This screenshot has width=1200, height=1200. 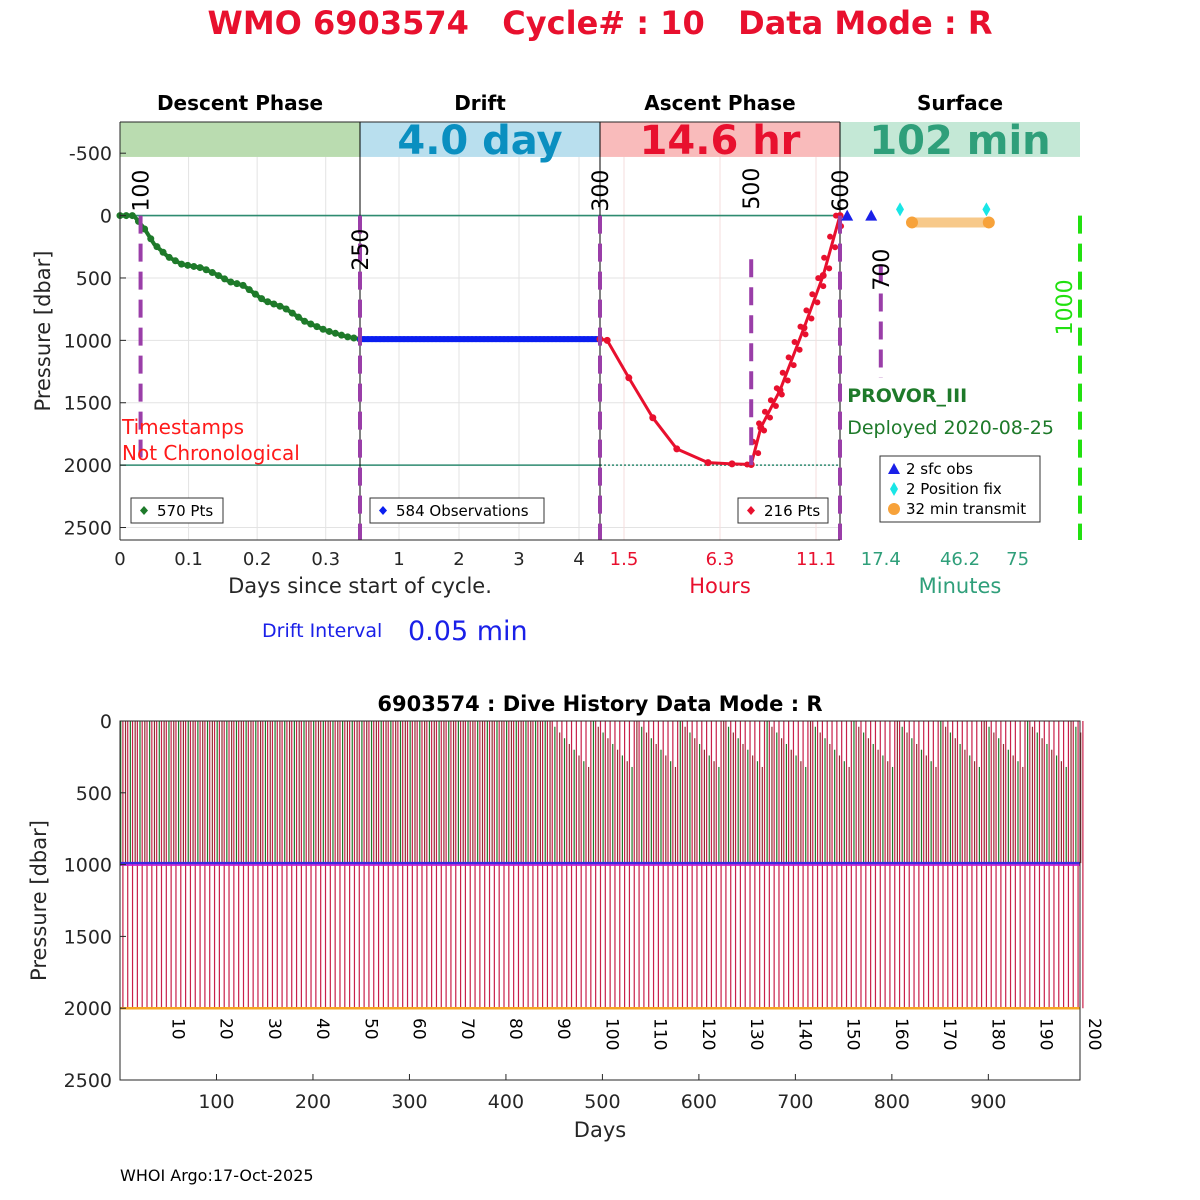 I want to click on transmit-end-marker, so click(x=988, y=222).